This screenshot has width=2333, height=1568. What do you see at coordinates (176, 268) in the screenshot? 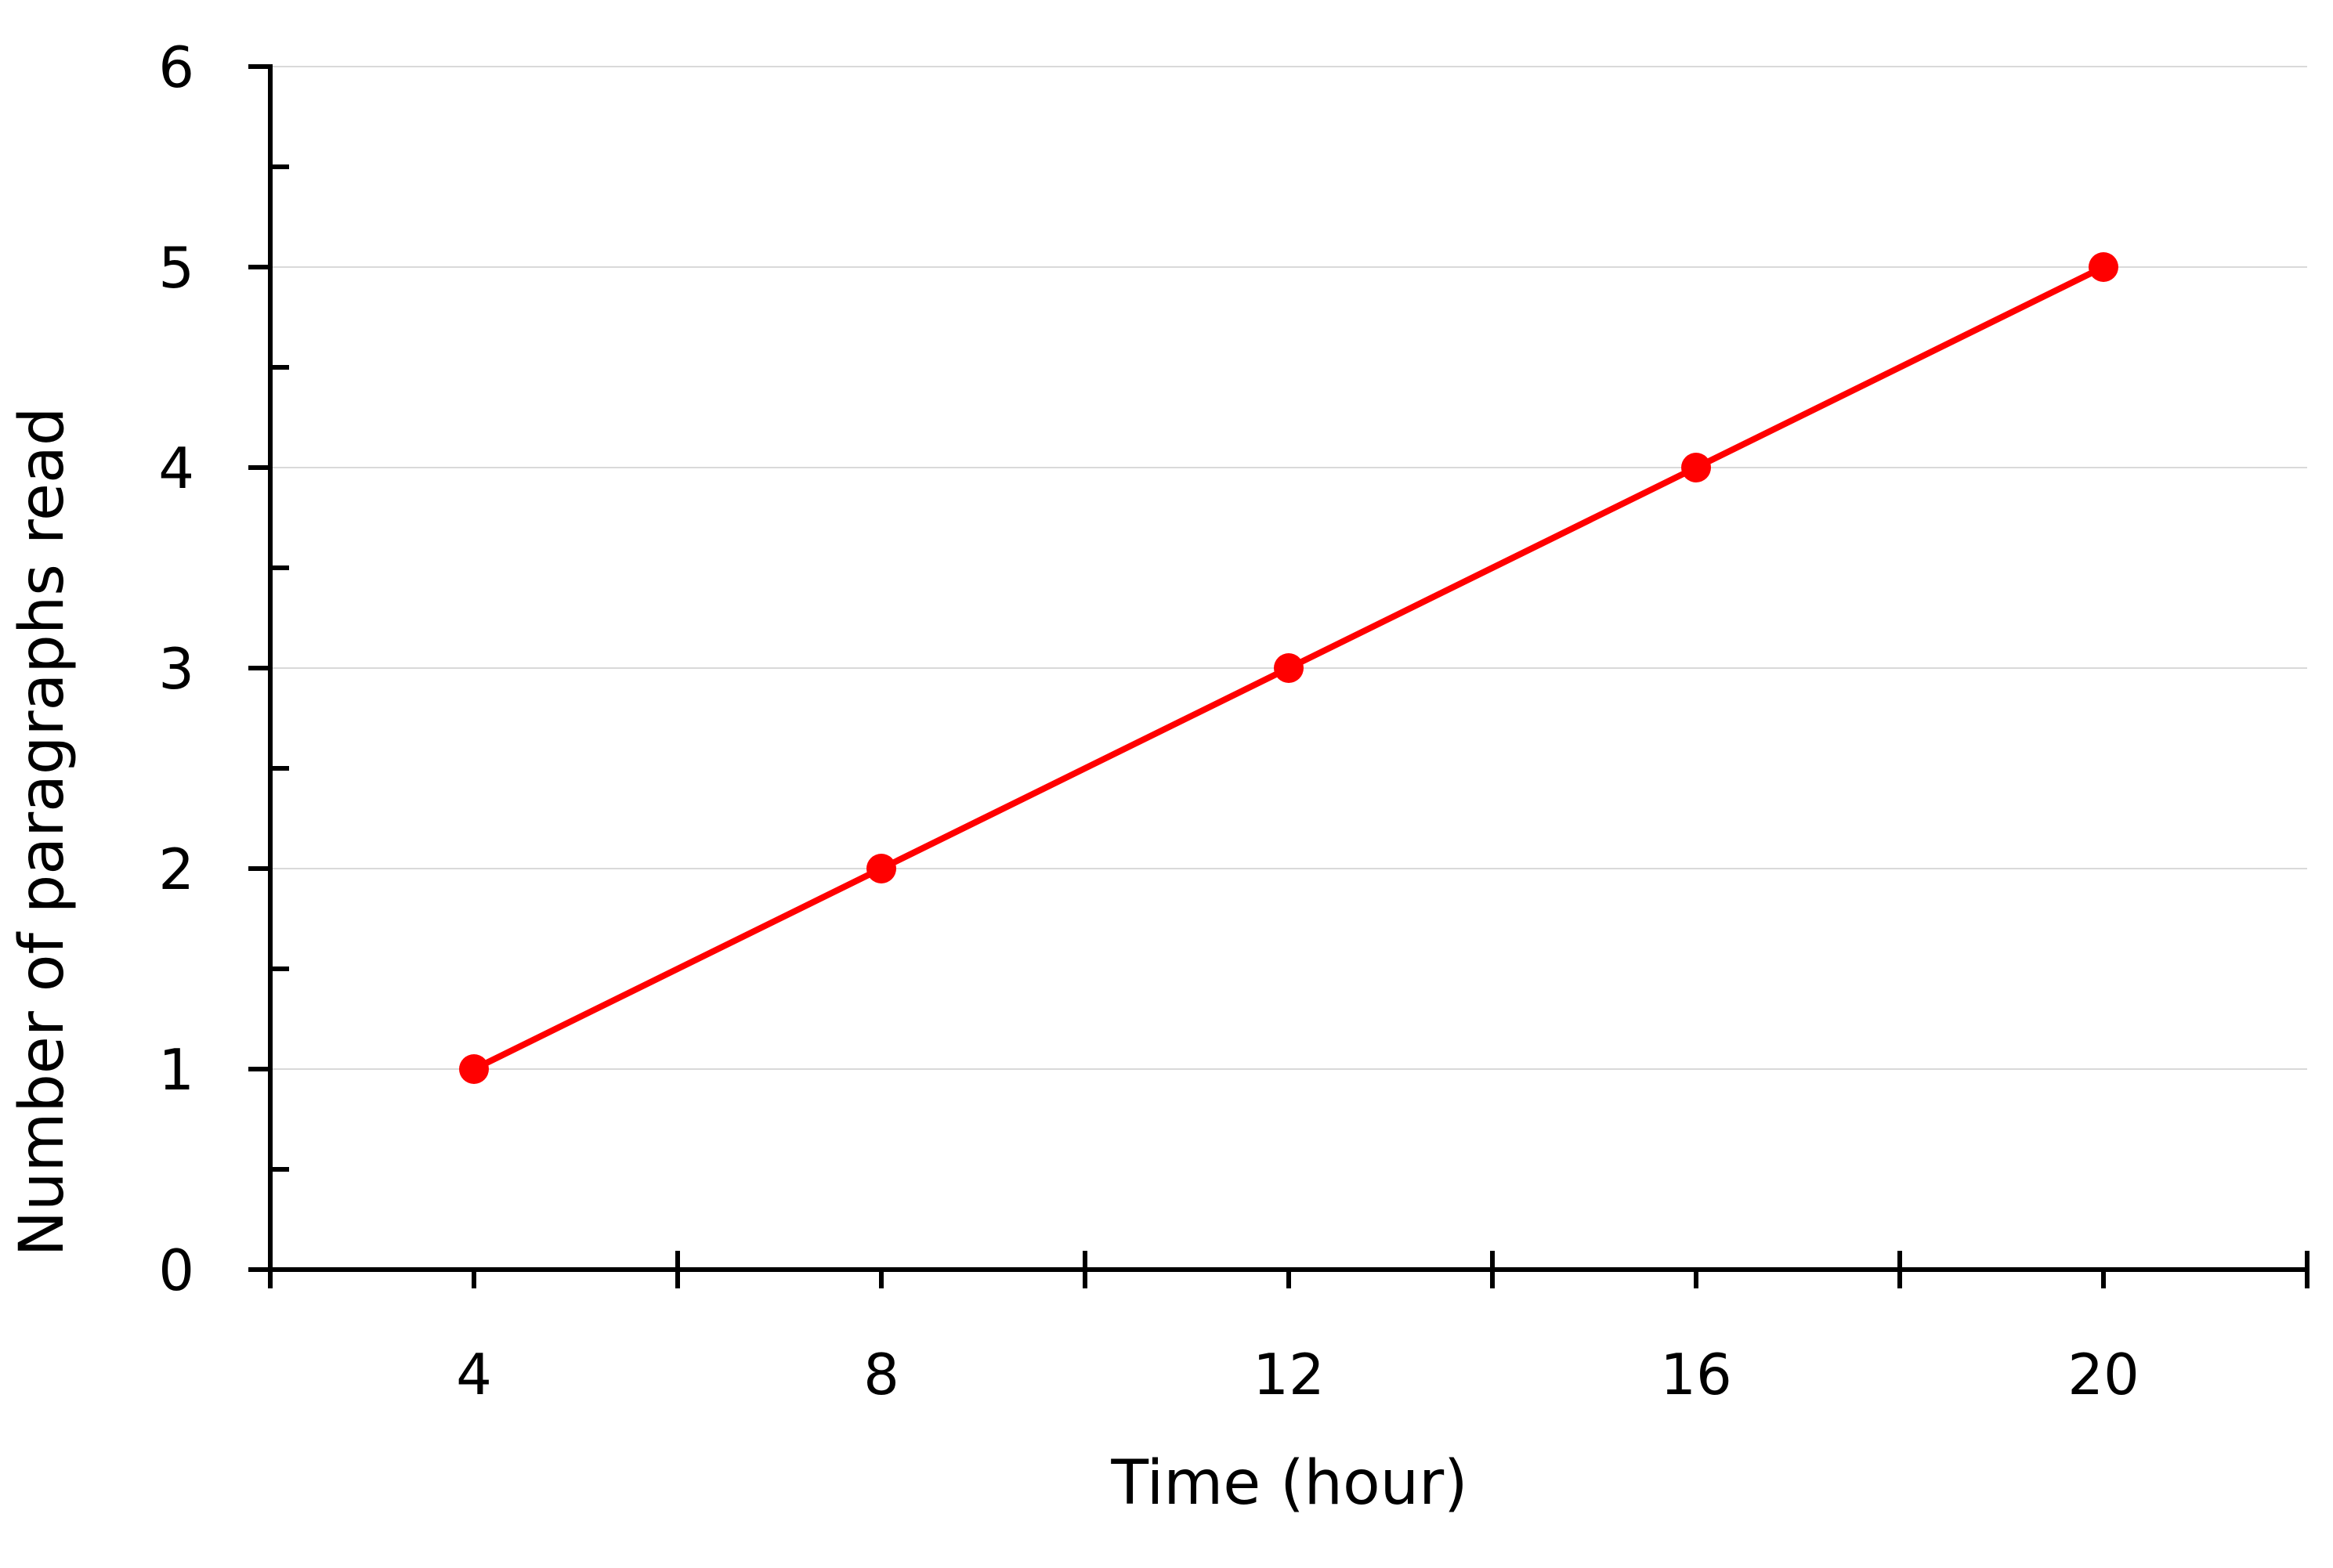
I see `y-tick-label: 5` at bounding box center [176, 268].